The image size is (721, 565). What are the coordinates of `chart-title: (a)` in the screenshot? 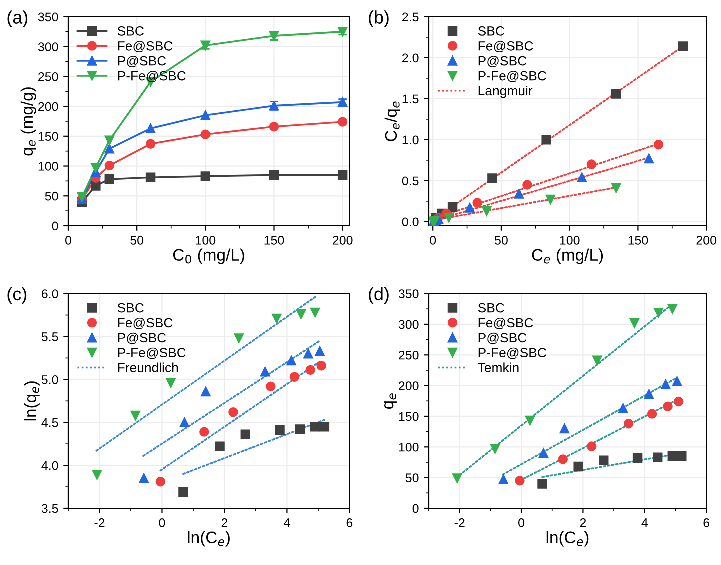 It's located at (18, 19).